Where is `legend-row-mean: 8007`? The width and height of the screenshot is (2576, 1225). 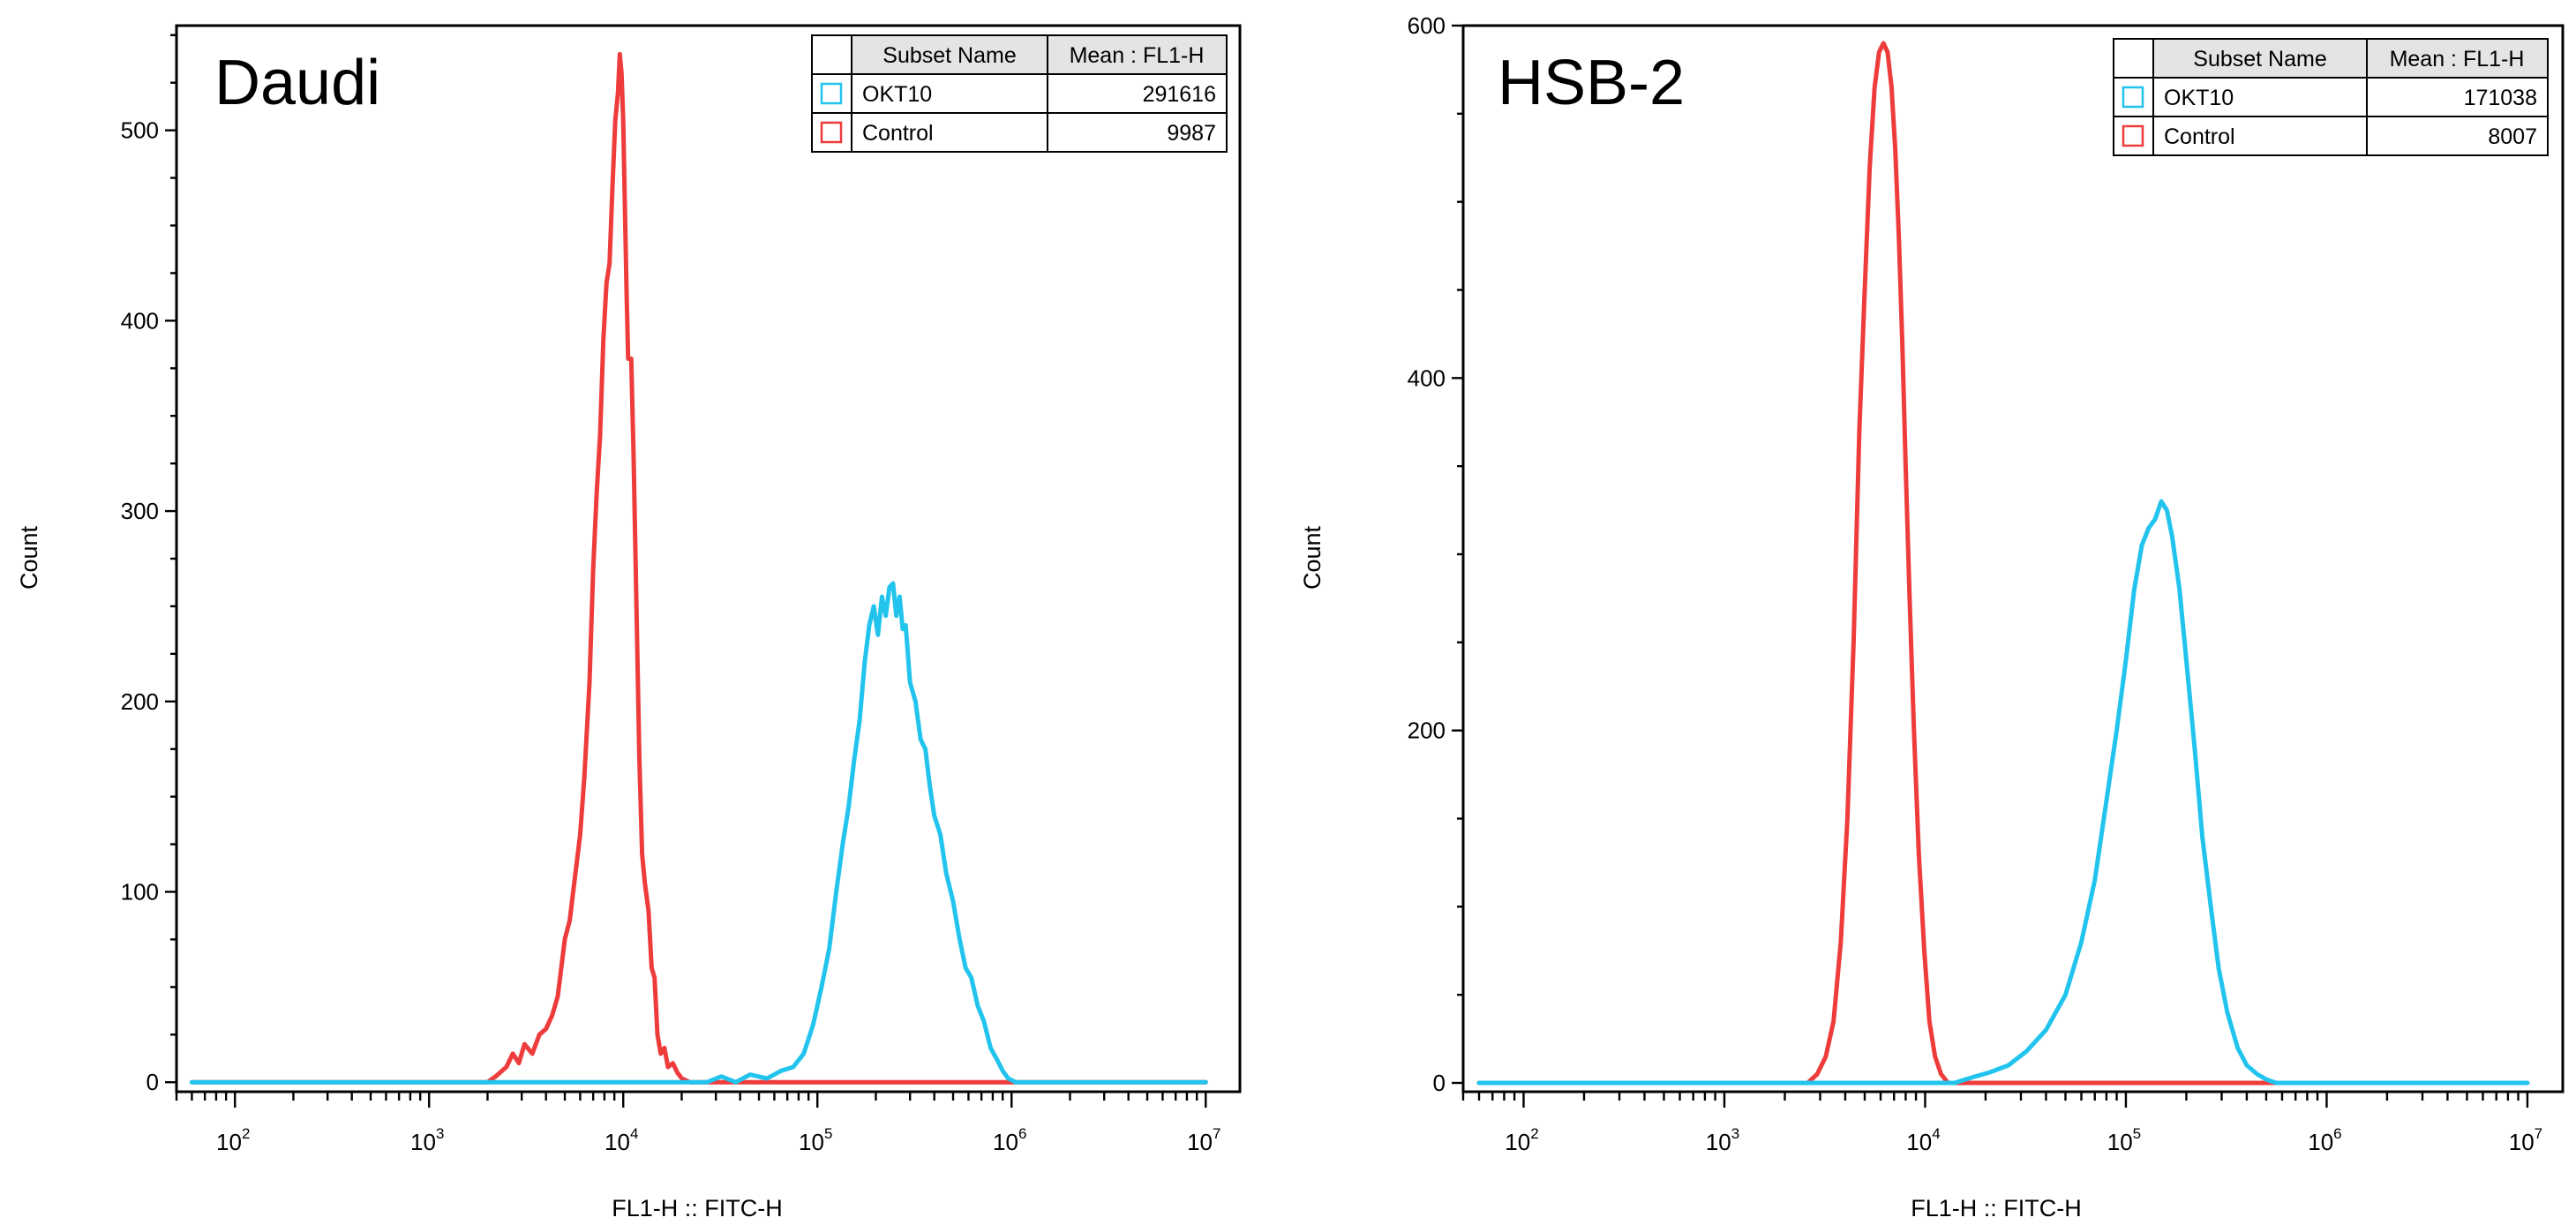 legend-row-mean: 8007 is located at coordinates (2512, 136).